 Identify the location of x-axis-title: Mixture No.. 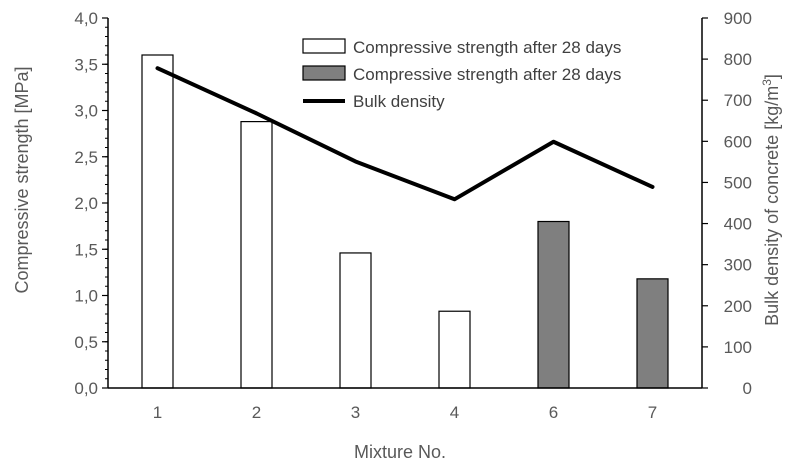
(400, 452).